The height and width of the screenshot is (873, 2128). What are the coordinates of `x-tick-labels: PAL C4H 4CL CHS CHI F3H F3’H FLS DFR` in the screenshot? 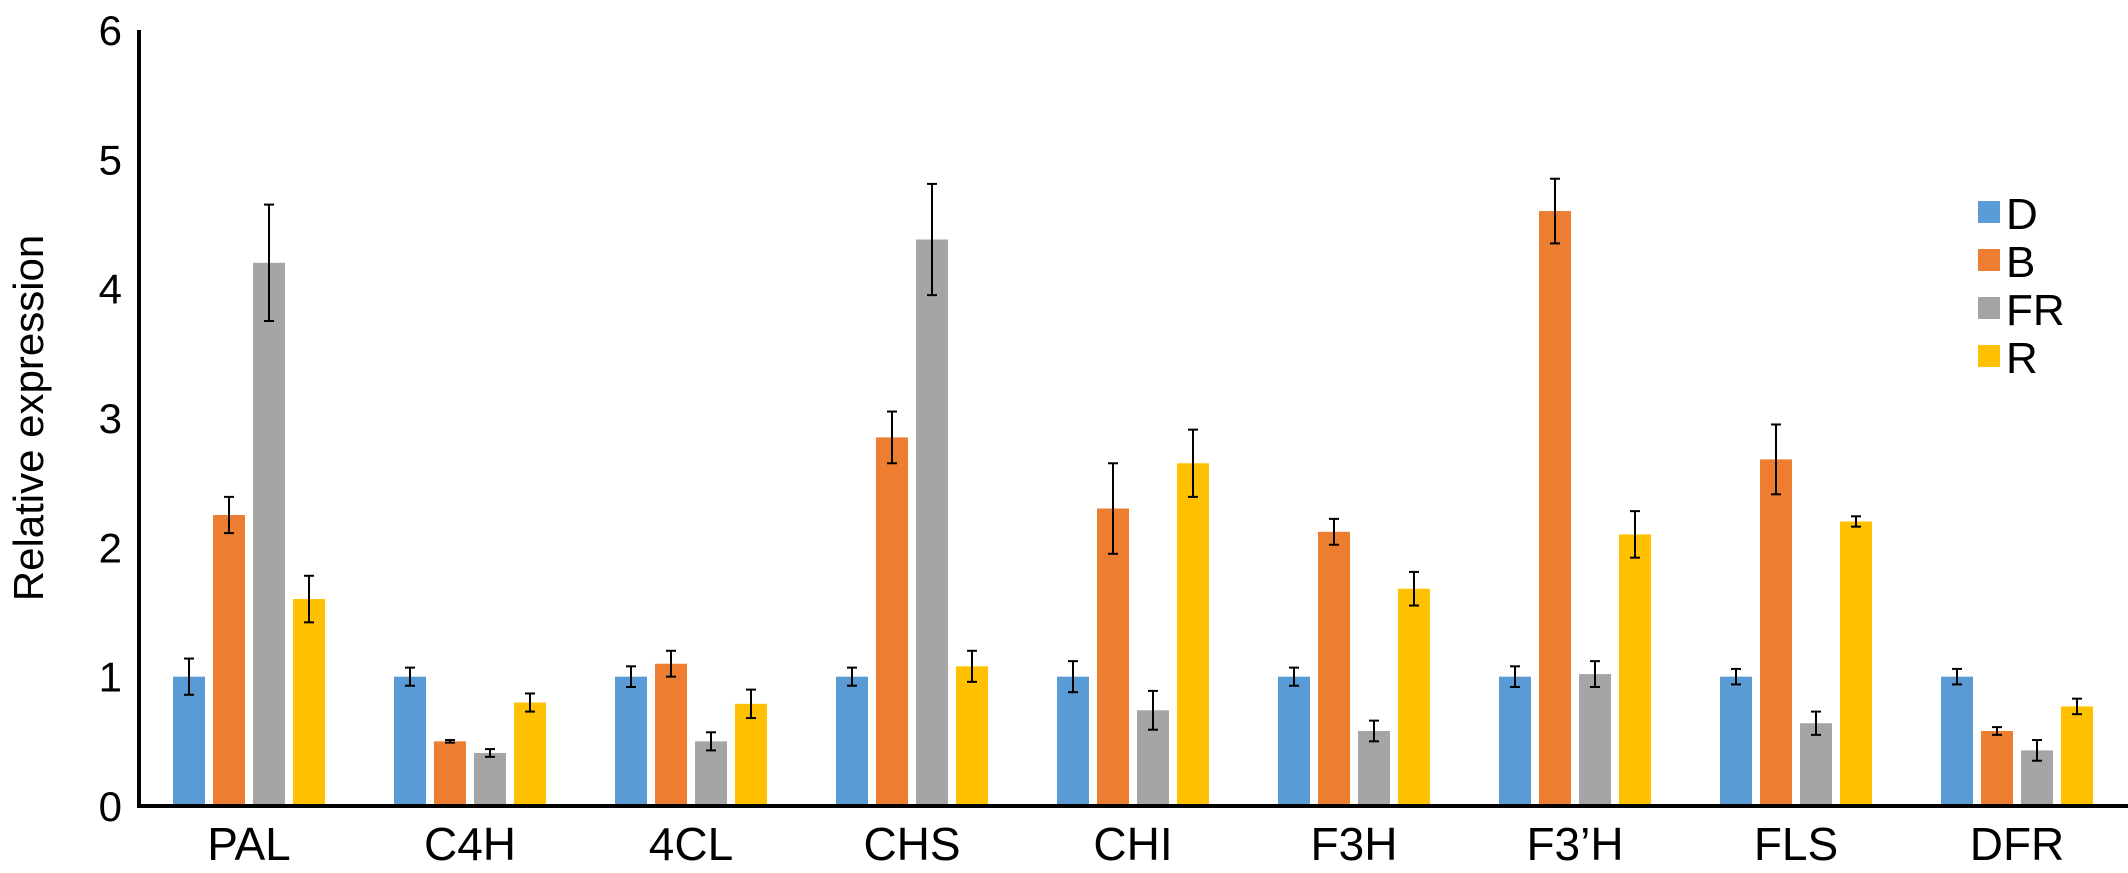 It's located at (1136, 844).